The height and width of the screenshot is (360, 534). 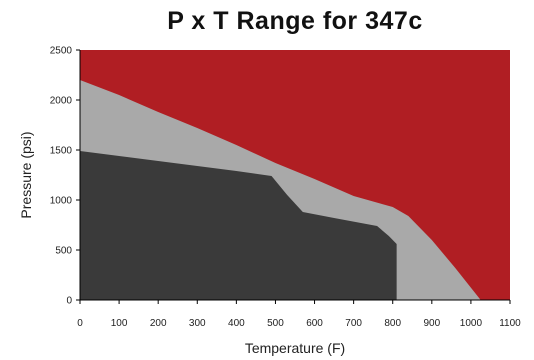 I want to click on chart-title: P x T Range for 347c, so click(x=295, y=21).